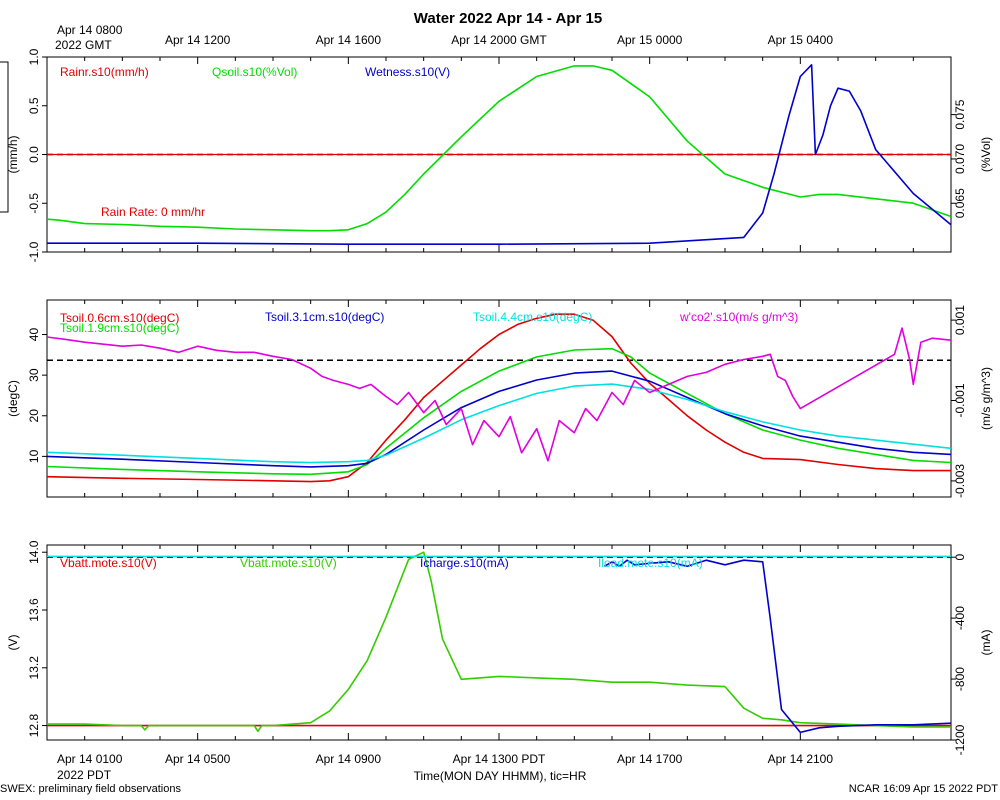  What do you see at coordinates (923, 789) in the screenshot?
I see `footer-right: NCAR 16:09 Apr 15 2022 PDT` at bounding box center [923, 789].